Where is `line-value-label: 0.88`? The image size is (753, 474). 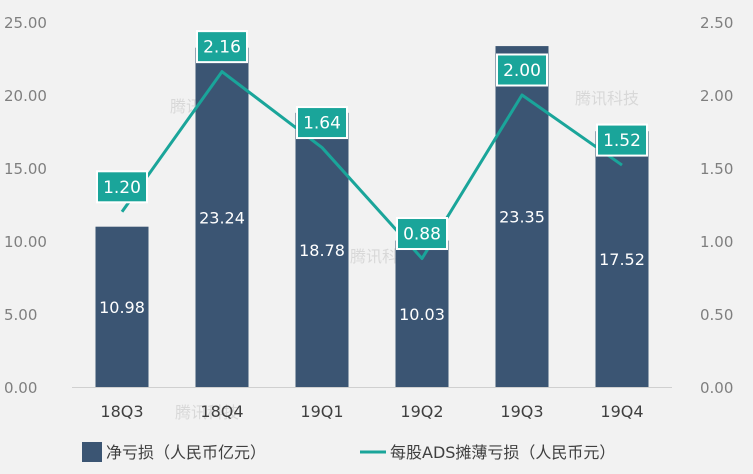 line-value-label: 0.88 is located at coordinates (422, 234).